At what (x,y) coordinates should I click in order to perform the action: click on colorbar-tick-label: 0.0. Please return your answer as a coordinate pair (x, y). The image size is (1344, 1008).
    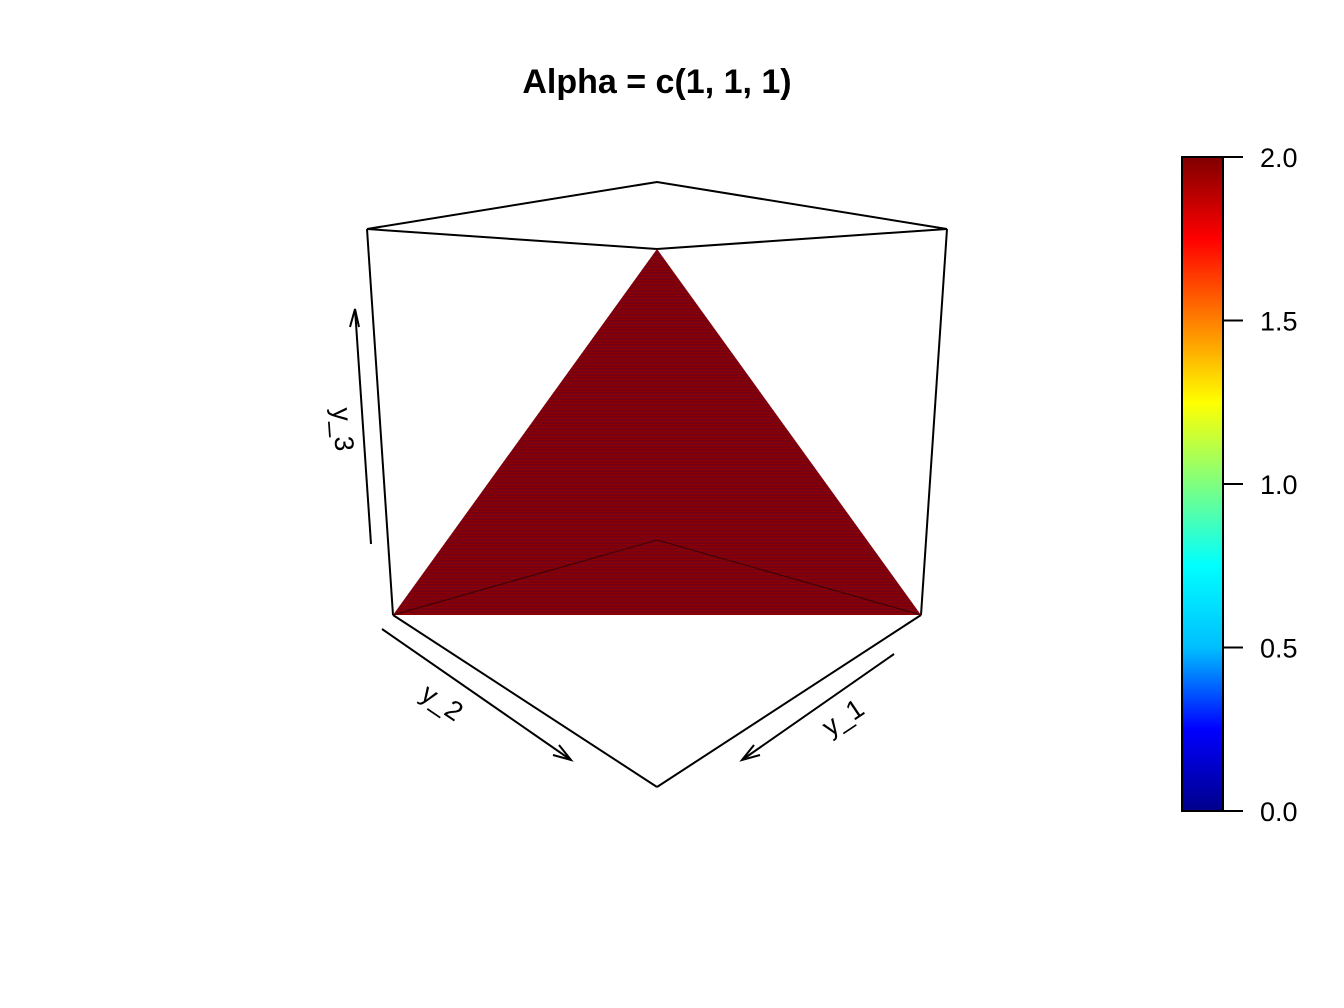
    Looking at the image, I should click on (1279, 812).